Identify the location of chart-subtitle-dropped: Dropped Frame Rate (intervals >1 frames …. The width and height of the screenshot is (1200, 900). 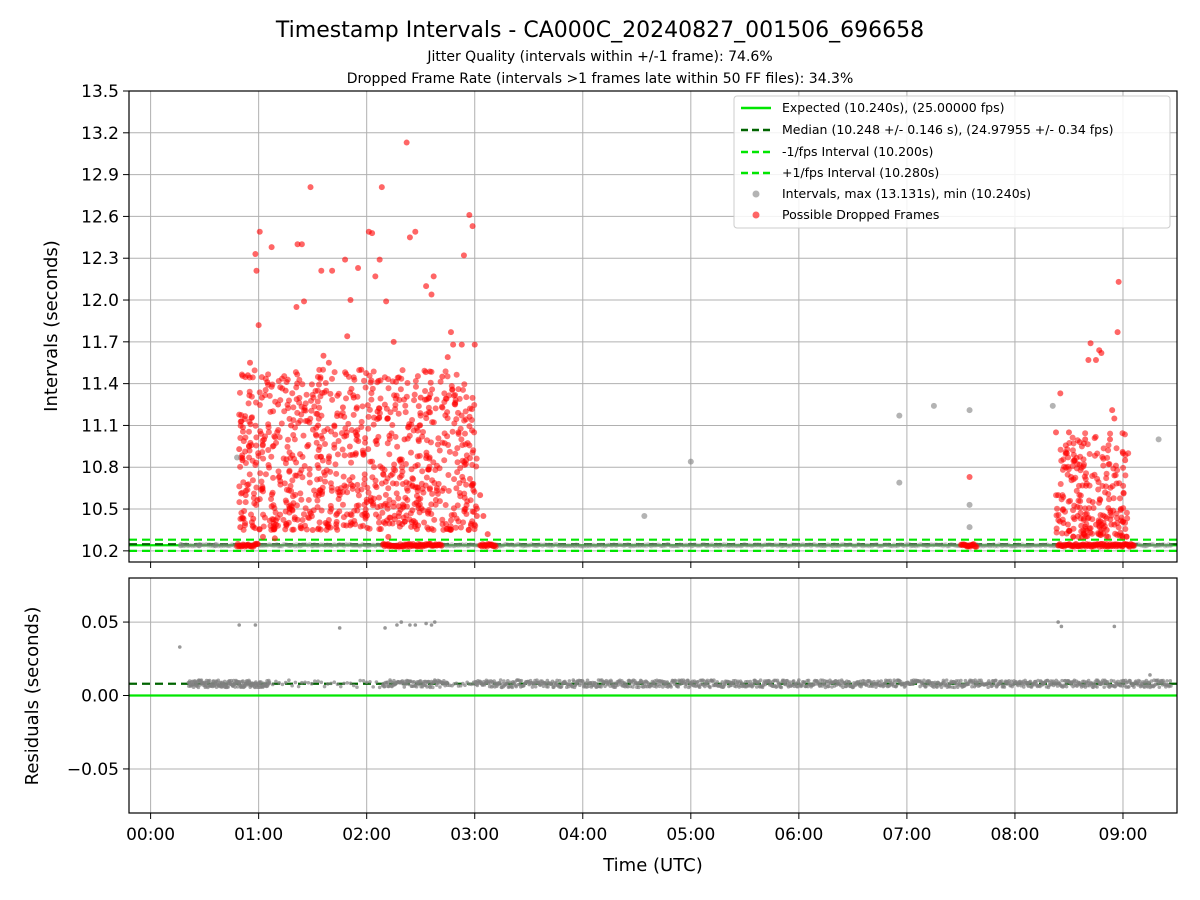
(600, 79).